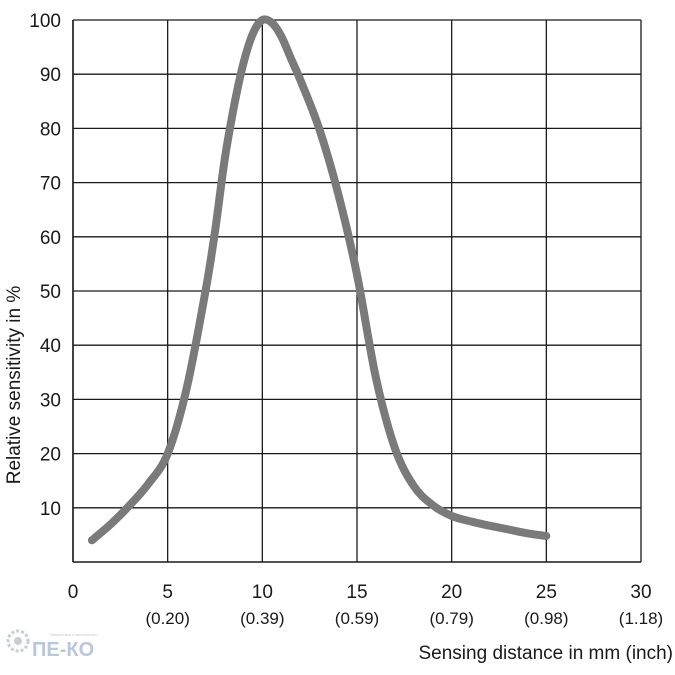 This screenshot has height=675, width=675. What do you see at coordinates (546, 618) in the screenshot?
I see `x-tick-inch-label: (0.98)` at bounding box center [546, 618].